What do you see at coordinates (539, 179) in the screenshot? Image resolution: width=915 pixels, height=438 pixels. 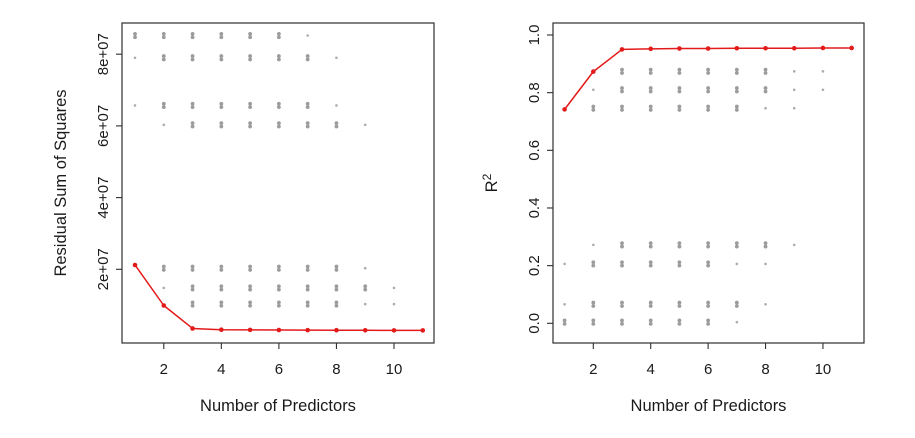 I see `y-axis: 0.0 0.2 0.4 0.6 0.8 1.0` at bounding box center [539, 179].